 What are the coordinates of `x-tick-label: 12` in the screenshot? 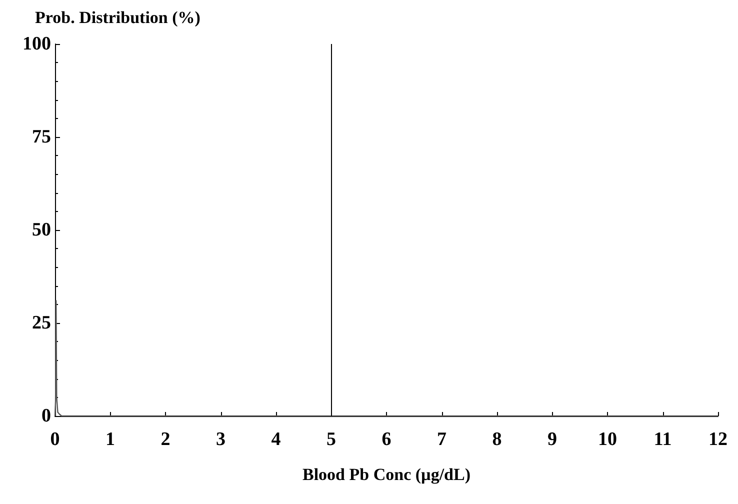 It's located at (718, 439).